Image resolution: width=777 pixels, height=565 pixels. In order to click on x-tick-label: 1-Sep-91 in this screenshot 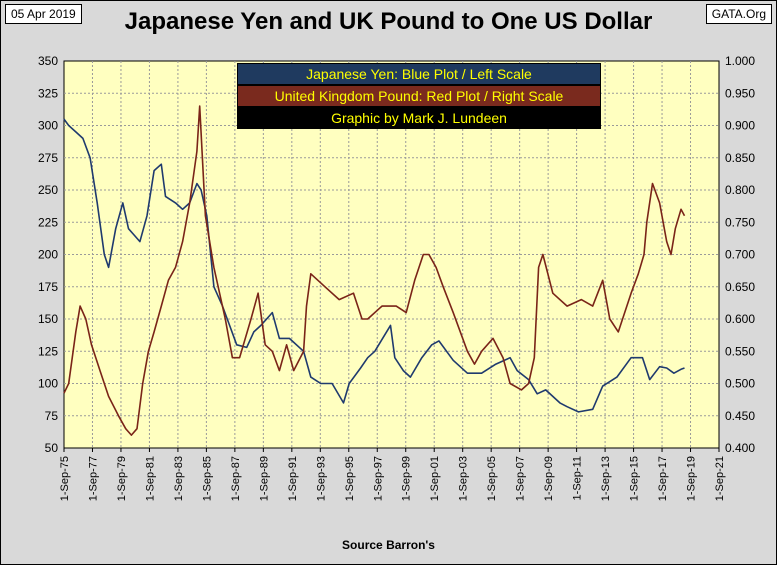, I will do `click(293, 478)`.